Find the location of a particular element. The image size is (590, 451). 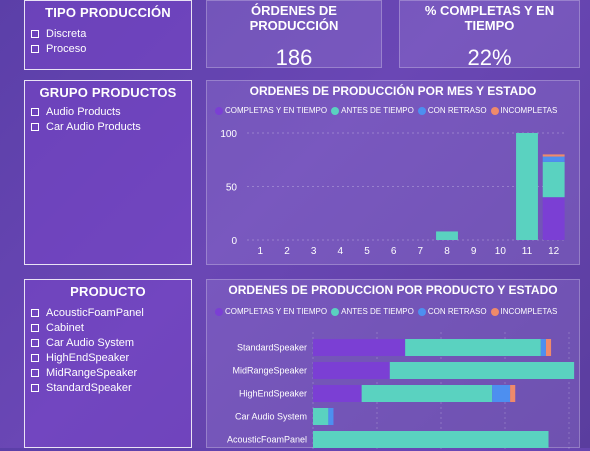

slicer-option-acousticfoampanel: AcousticFoamPanel is located at coordinates (111, 312).